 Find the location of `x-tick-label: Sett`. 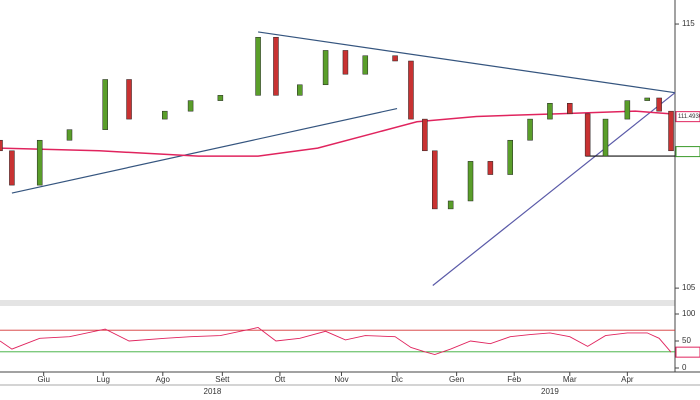

x-tick-label: Sett is located at coordinates (222, 379).